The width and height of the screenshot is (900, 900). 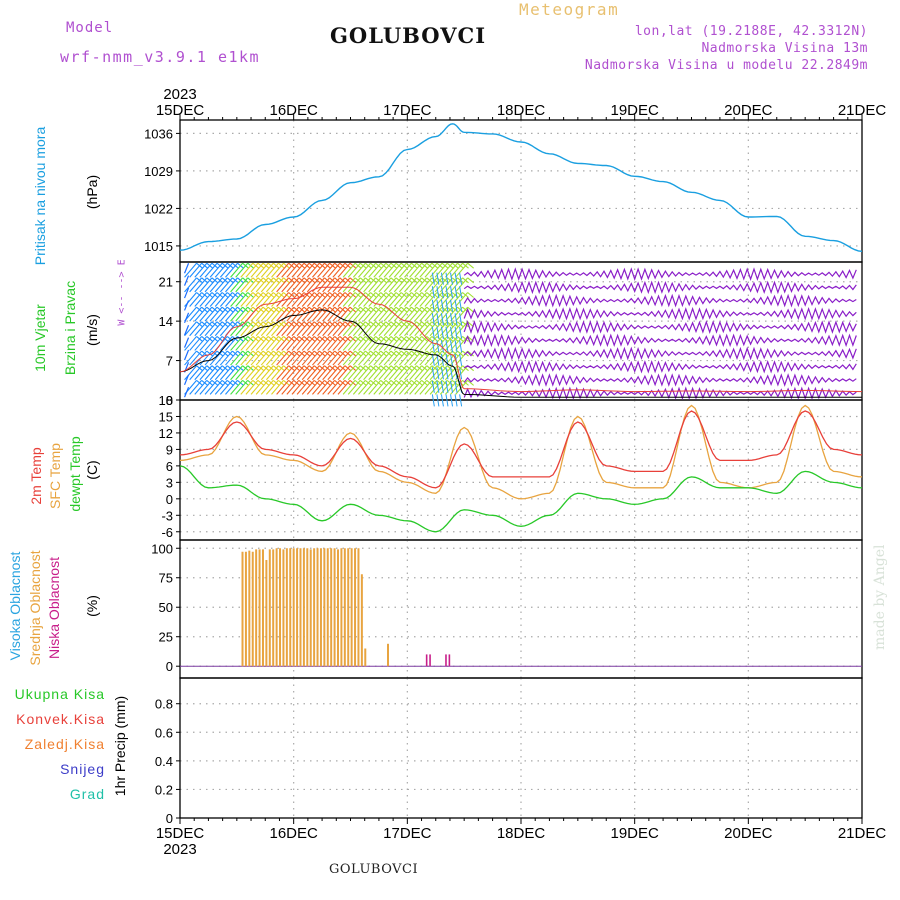 What do you see at coordinates (158, 208) in the screenshot?
I see `y-tick-label: 1022` at bounding box center [158, 208].